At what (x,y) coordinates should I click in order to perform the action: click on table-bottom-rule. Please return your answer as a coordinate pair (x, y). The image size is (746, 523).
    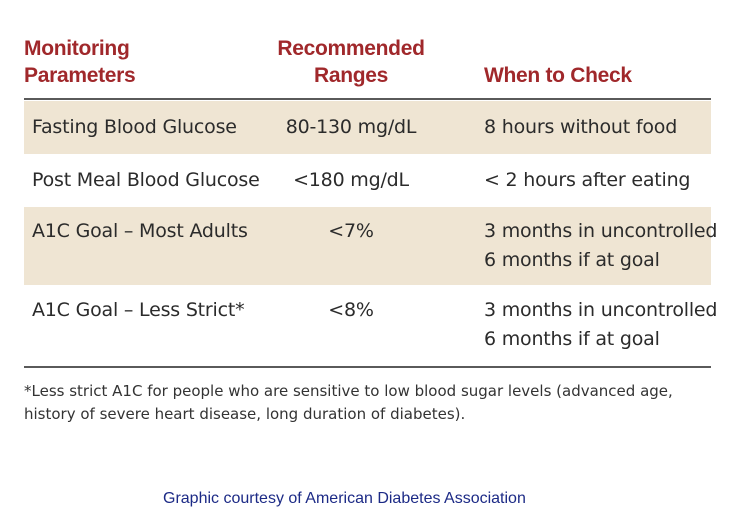
    Looking at the image, I should click on (367, 367).